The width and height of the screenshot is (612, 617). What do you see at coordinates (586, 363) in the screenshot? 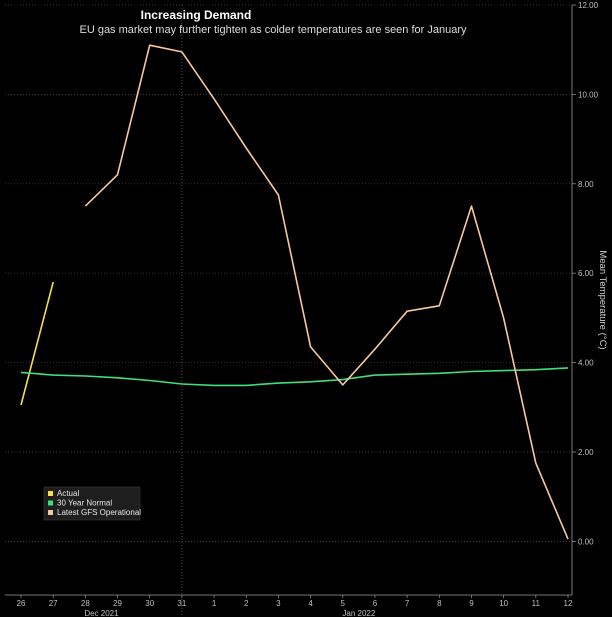
I see `y-tick-label: 4.00` at bounding box center [586, 363].